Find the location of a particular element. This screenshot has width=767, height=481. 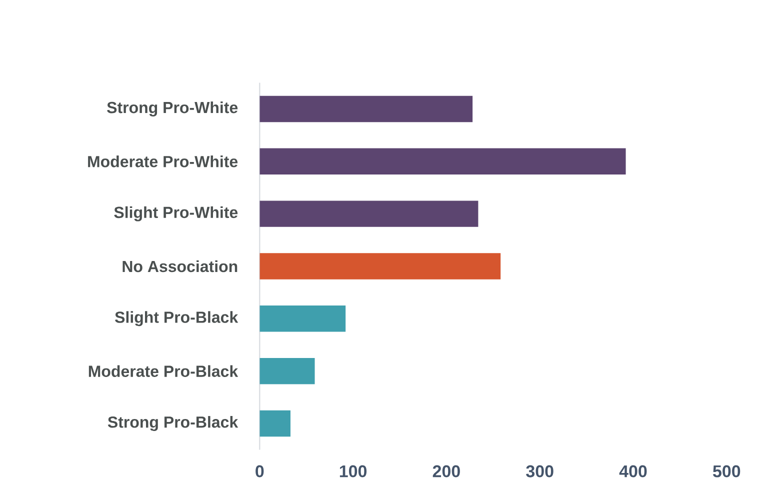

x-tick-label: 100 is located at coordinates (353, 471).